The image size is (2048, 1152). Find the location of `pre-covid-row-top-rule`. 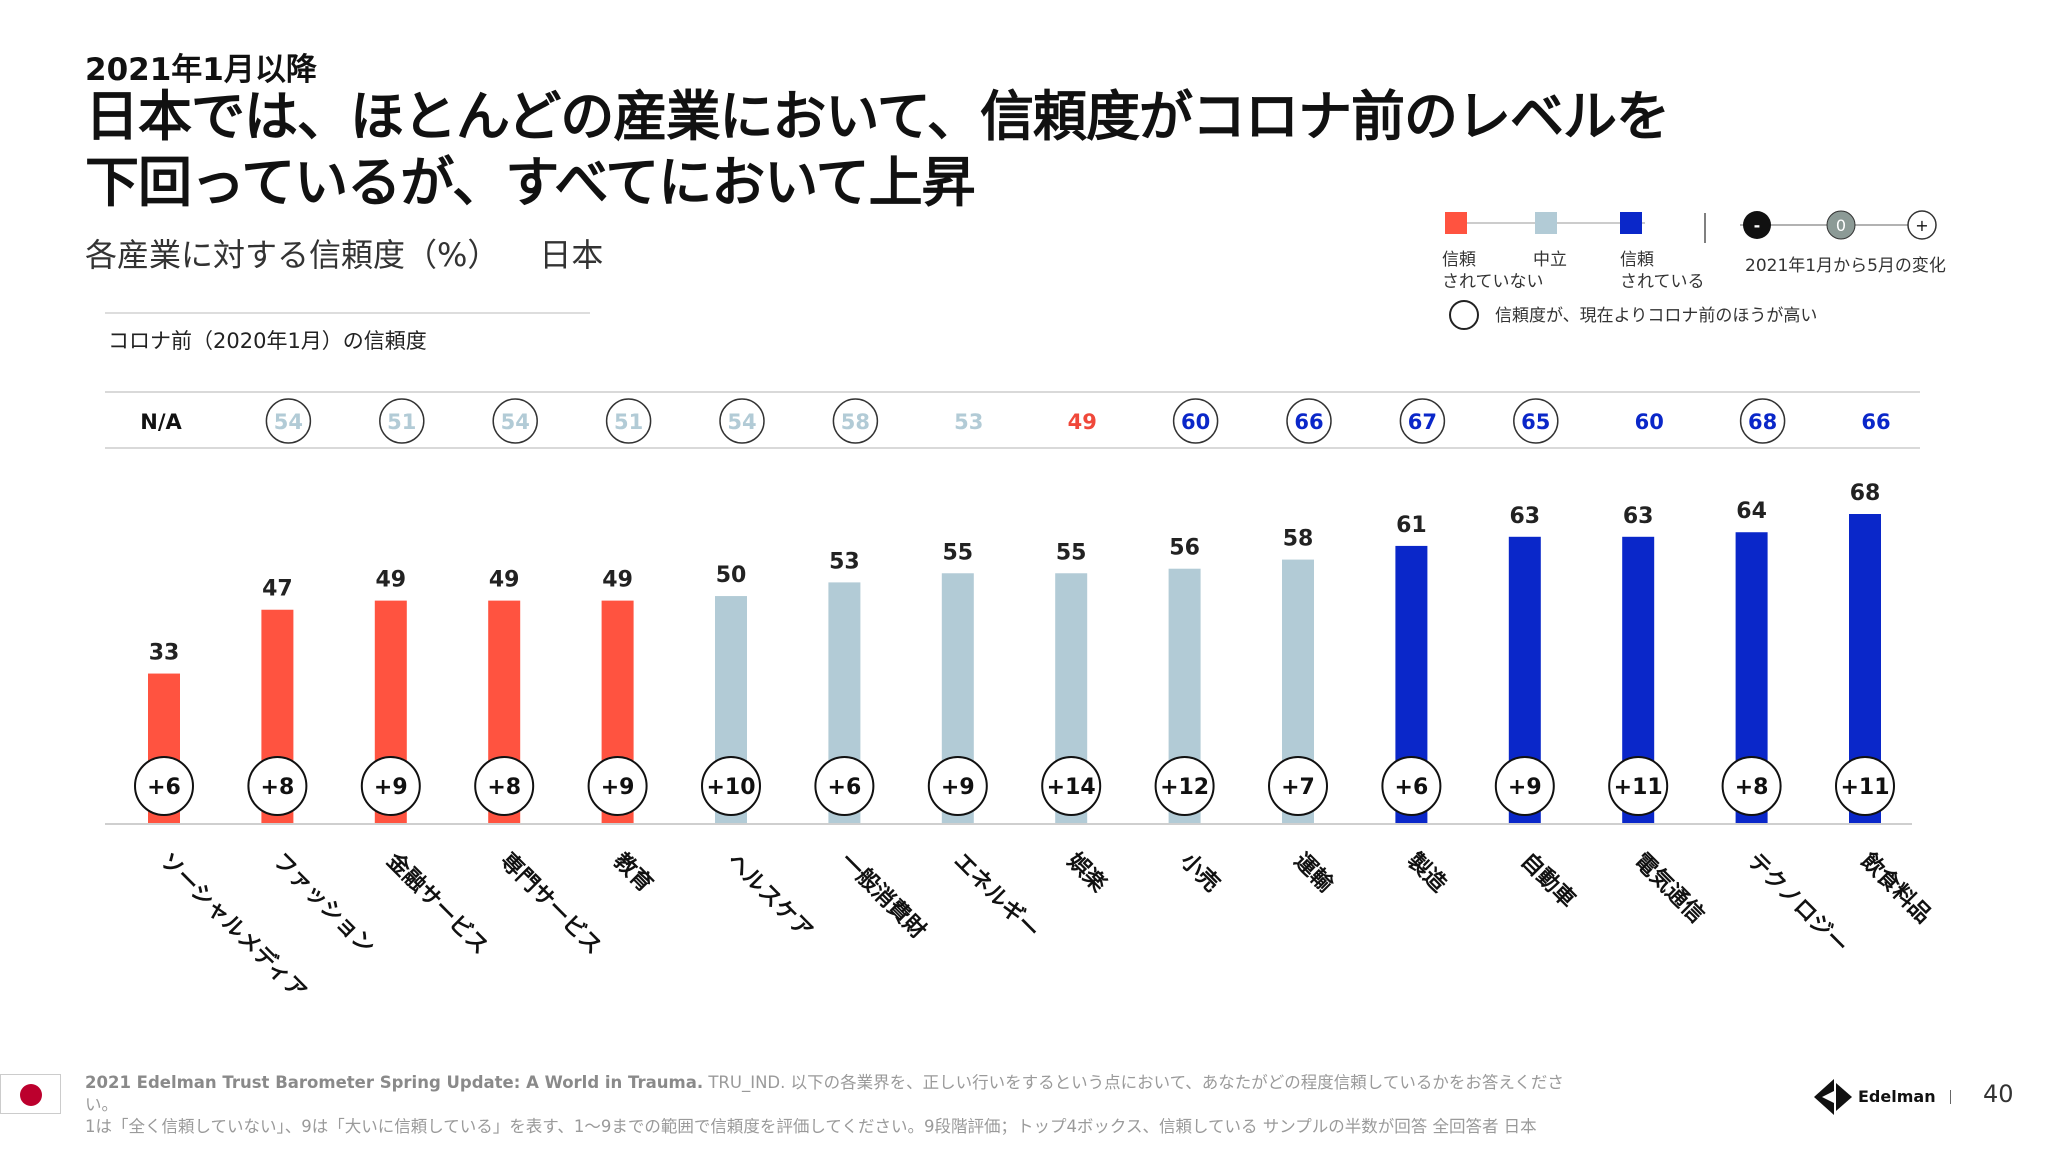

pre-covid-row-top-rule is located at coordinates (1012, 392).